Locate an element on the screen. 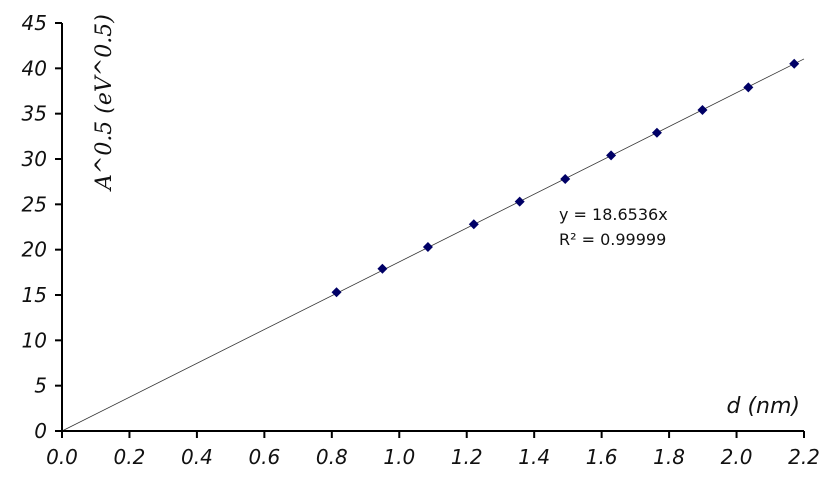 The width and height of the screenshot is (840, 478). x-tick-label: 0.0 is located at coordinates (62, 457).